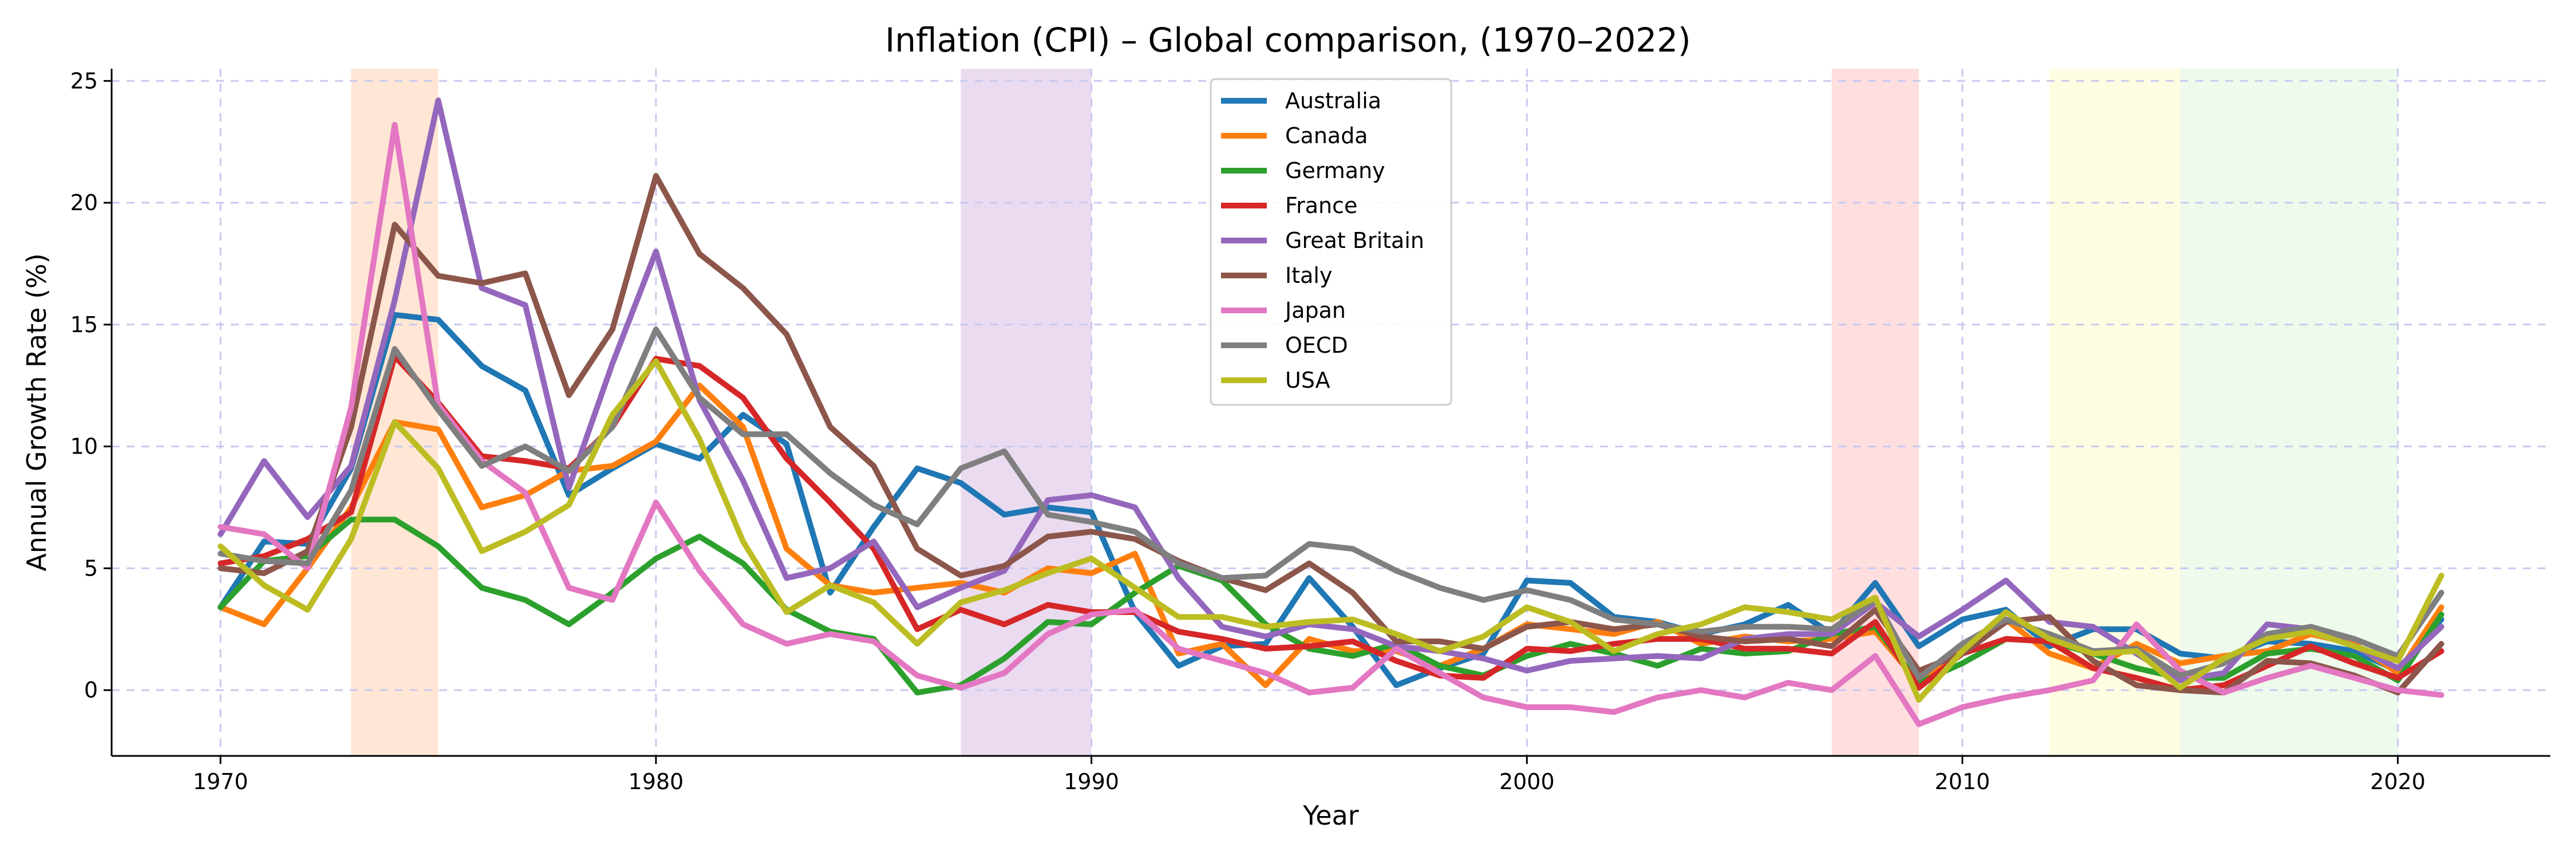 Image resolution: width=2576 pixels, height=859 pixels. What do you see at coordinates (1091, 781) in the screenshot?
I see `x-tick-label-1990: 1990` at bounding box center [1091, 781].